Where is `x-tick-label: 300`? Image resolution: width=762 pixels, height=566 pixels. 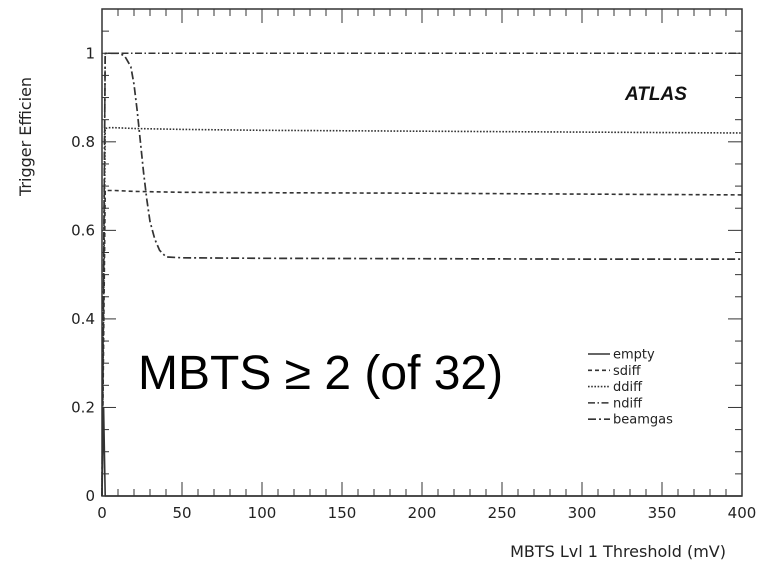
x-tick-label: 300 is located at coordinates (582, 513).